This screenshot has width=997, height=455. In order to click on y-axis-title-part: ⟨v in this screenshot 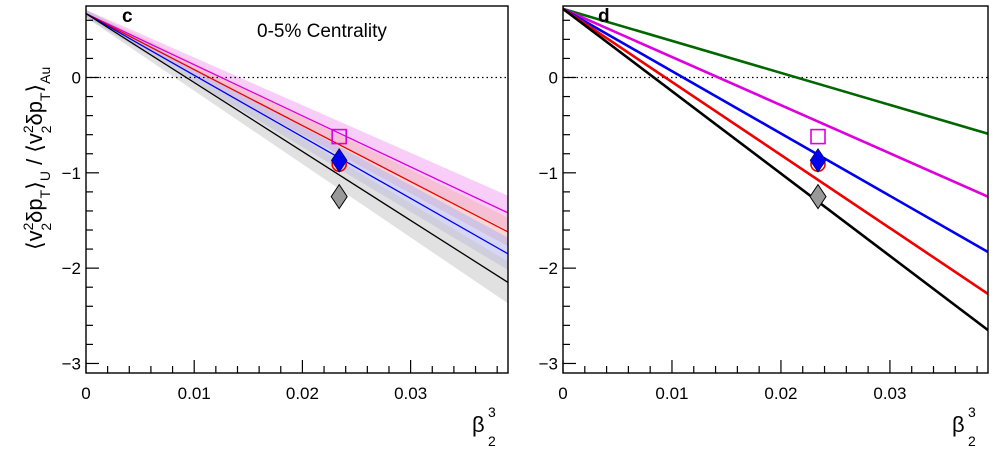, I will do `click(34, 240)`.